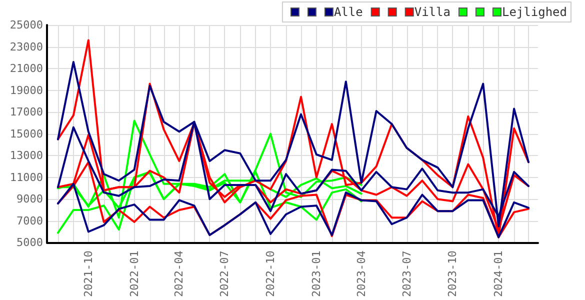  I want to click on y-tick-label: 7000, so click(29, 221).